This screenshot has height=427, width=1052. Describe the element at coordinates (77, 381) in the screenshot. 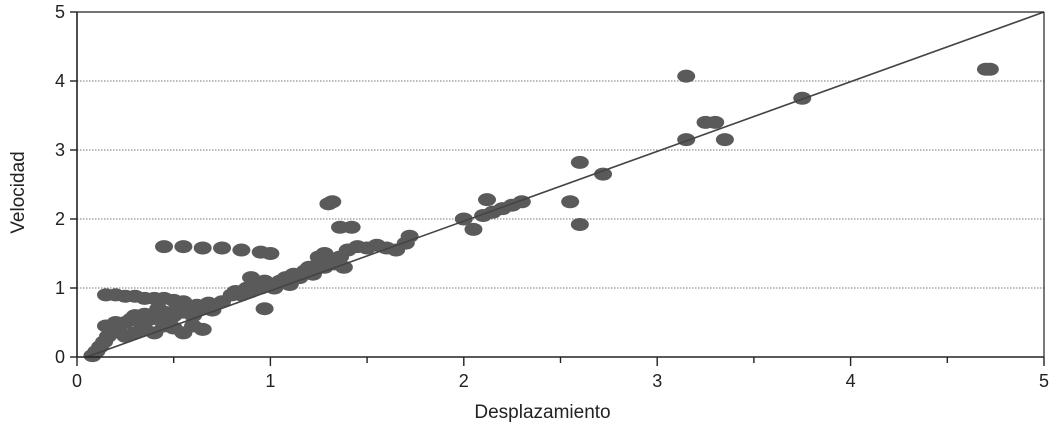

I see `x-tick-label: 0` at that location.